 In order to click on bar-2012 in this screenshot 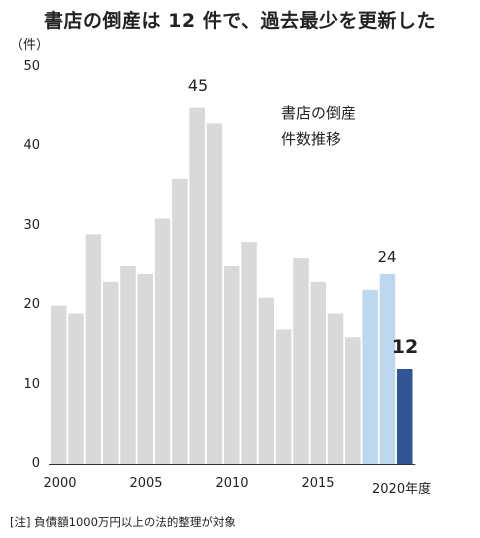, I will do `click(266, 380)`.